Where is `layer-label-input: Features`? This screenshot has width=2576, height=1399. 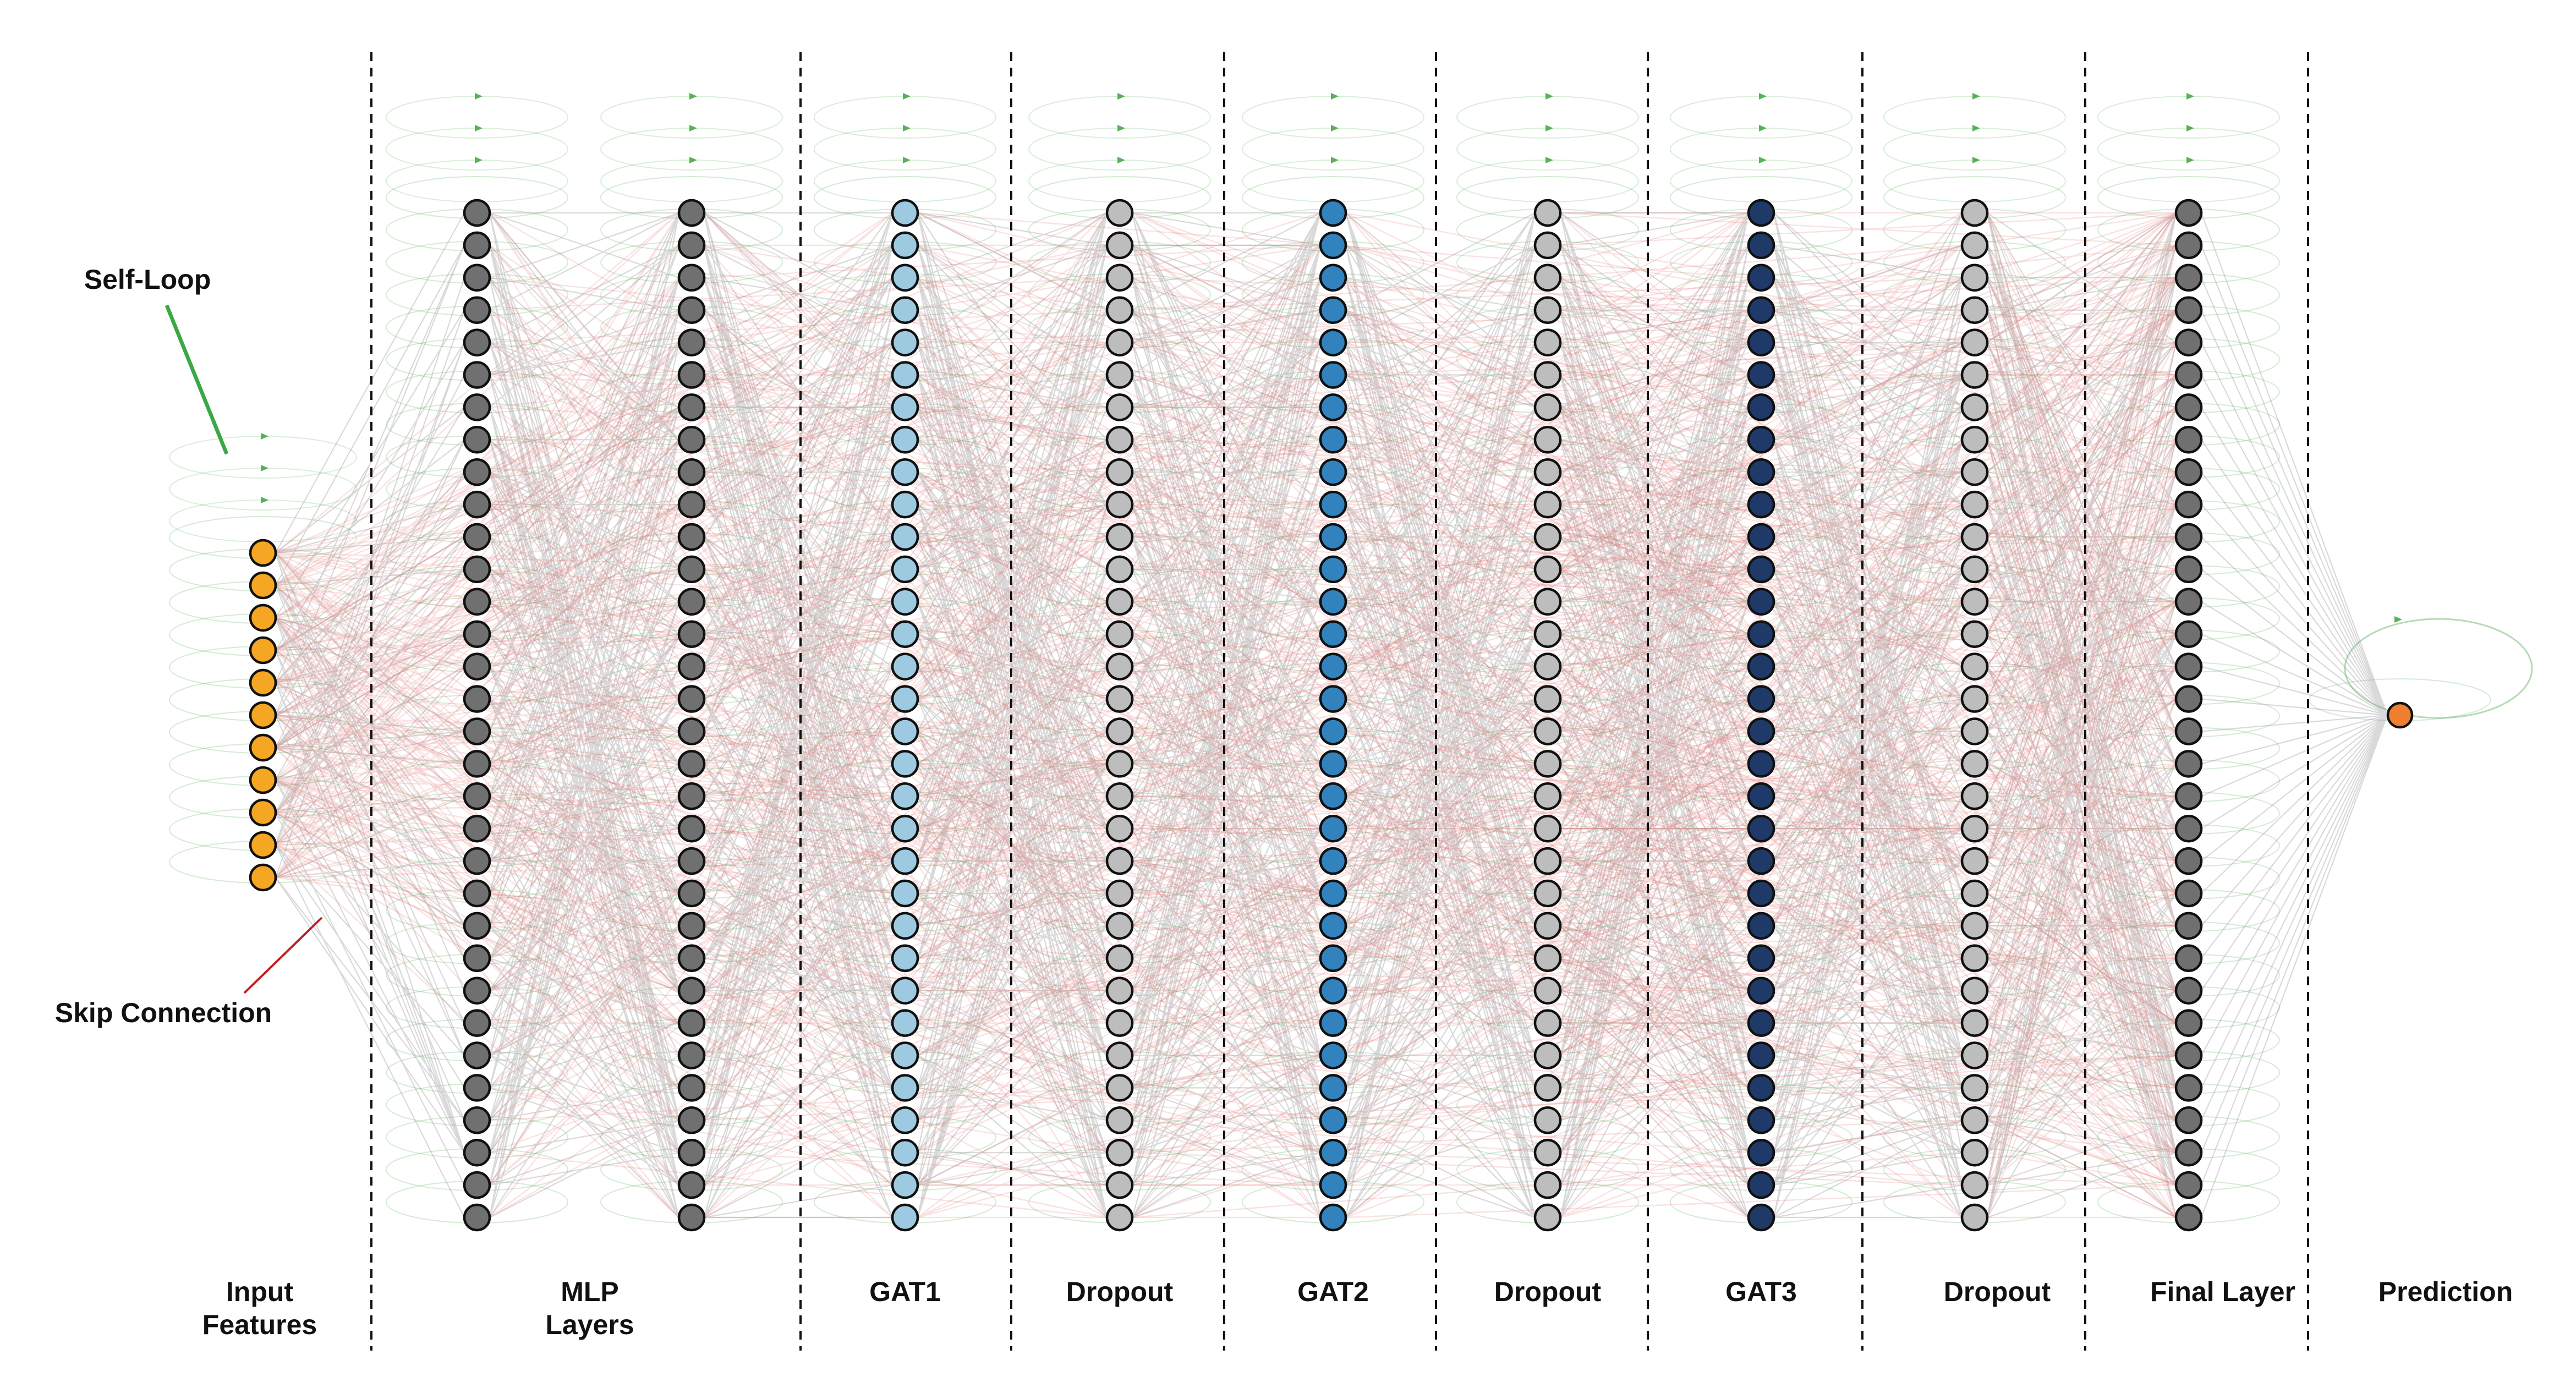
layer-label-input: Features is located at coordinates (259, 1325).